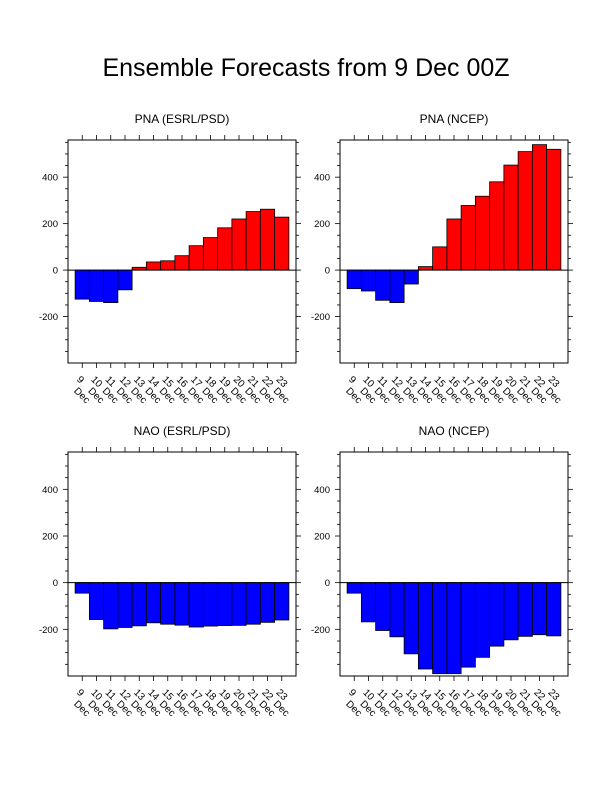  I want to click on chart-title: PNA (ESRL/PSD), so click(182, 119).